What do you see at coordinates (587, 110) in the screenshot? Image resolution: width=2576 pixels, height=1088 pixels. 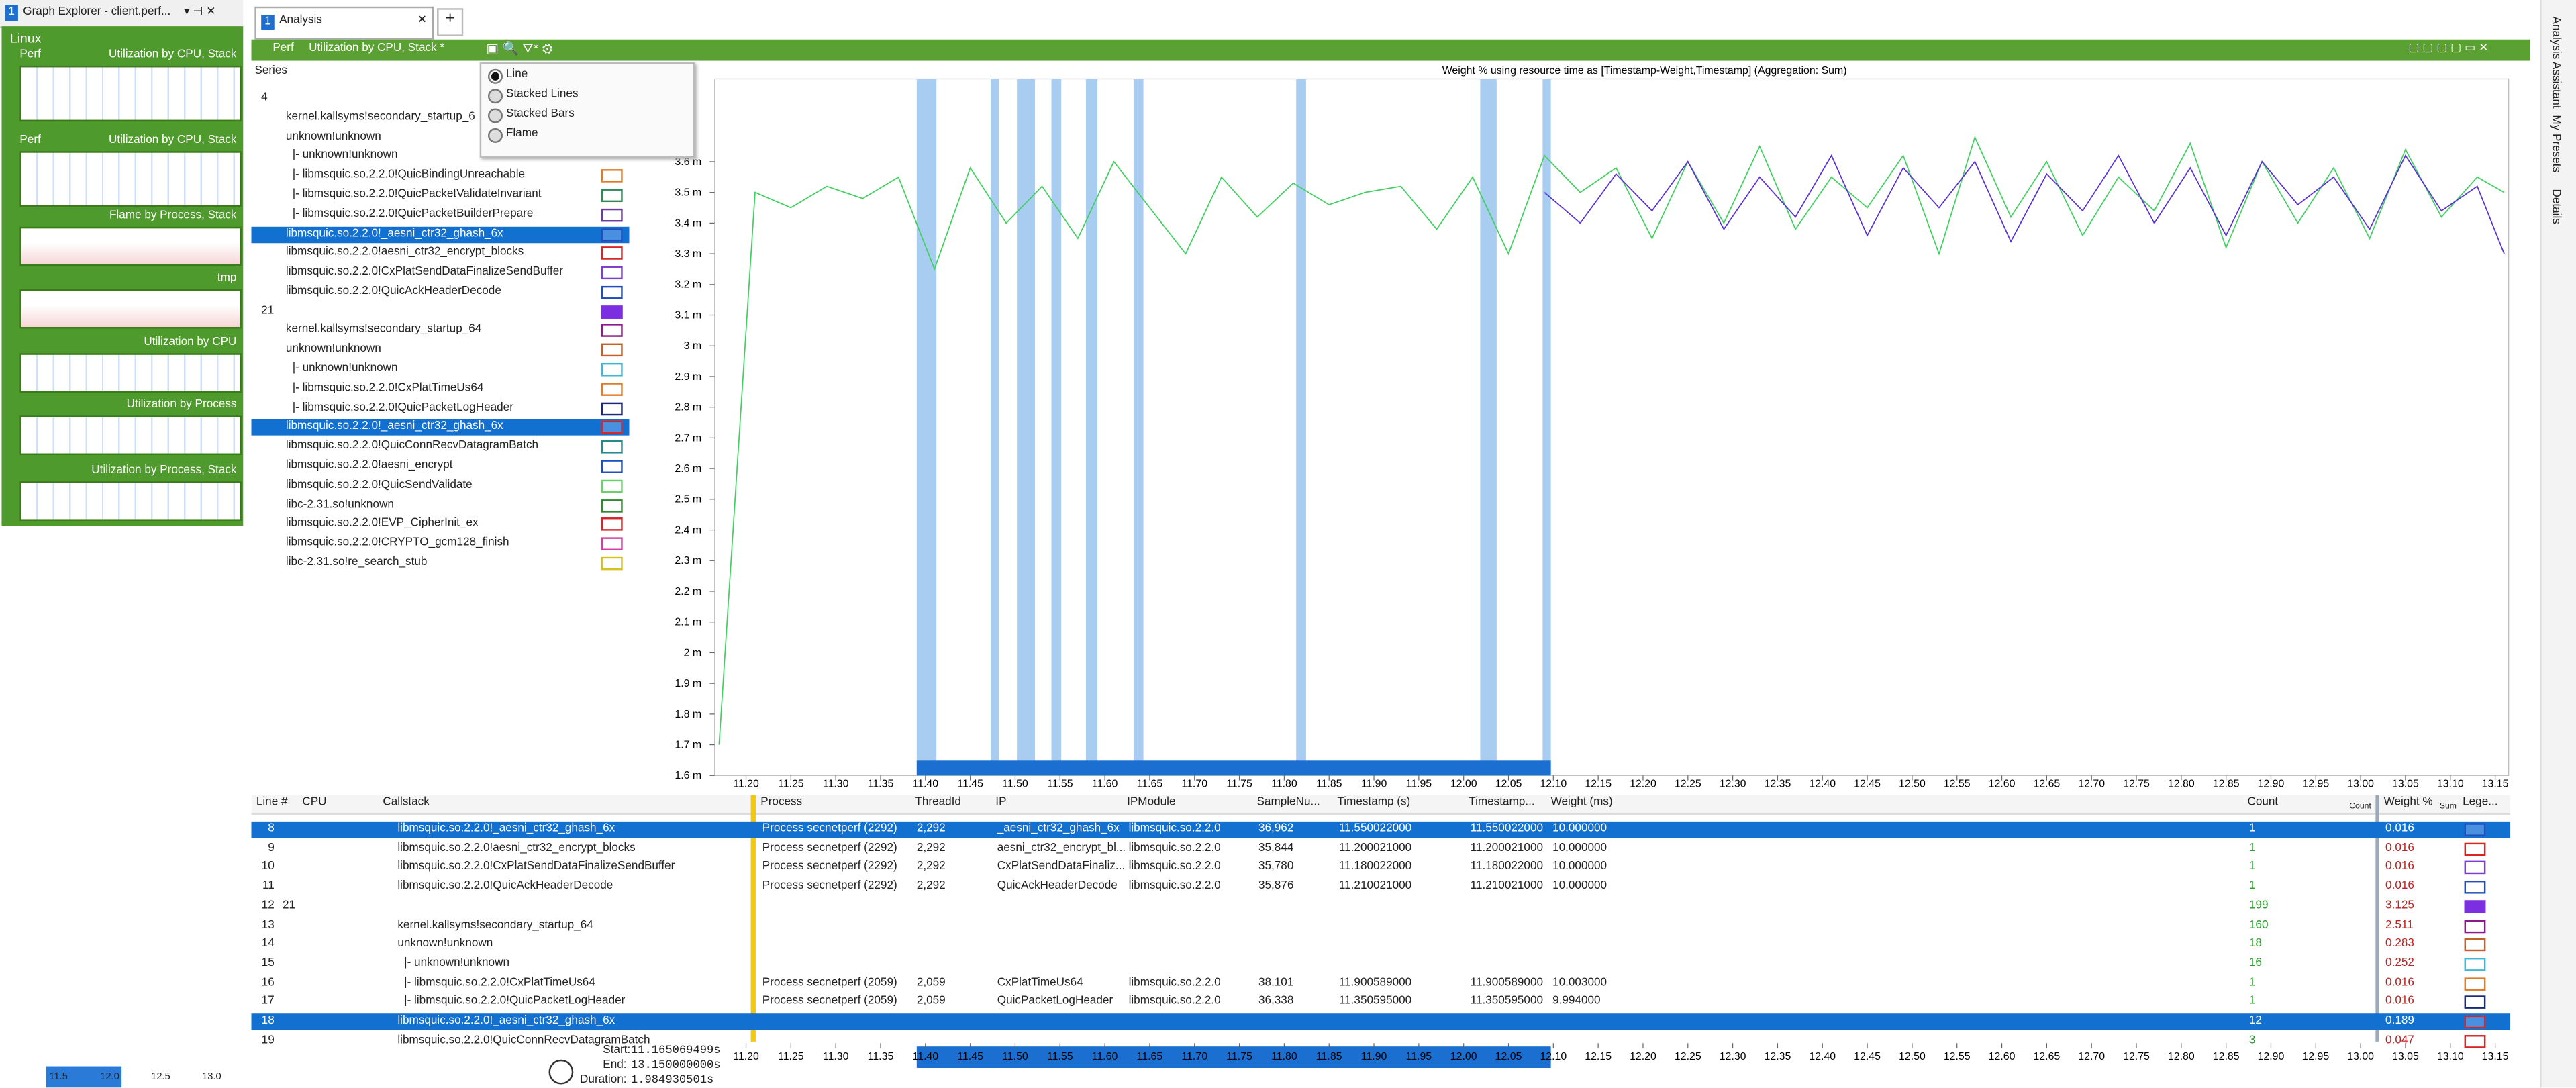 I see `view-menu` at bounding box center [587, 110].